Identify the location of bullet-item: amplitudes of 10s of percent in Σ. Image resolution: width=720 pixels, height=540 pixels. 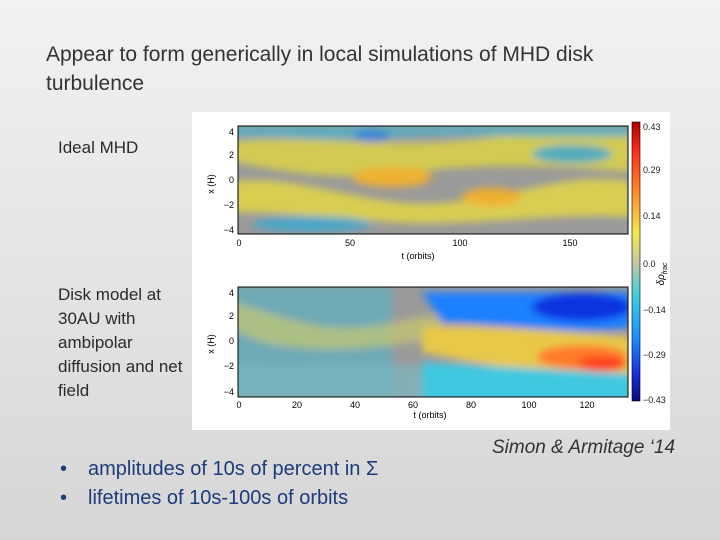
(219, 469).